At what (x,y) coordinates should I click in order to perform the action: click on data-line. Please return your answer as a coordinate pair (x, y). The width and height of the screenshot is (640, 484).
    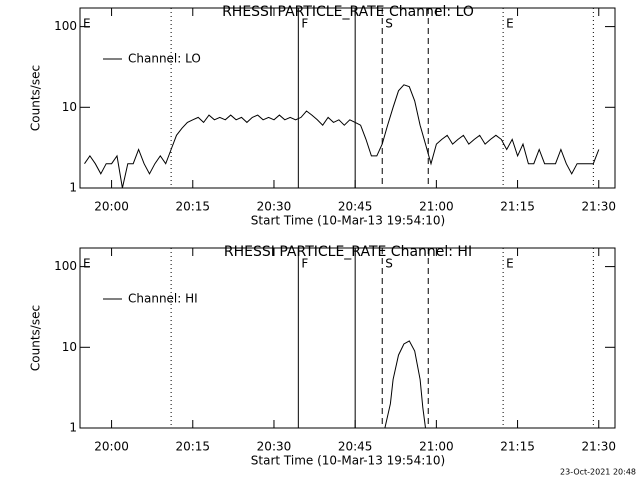
    Looking at the image, I should click on (405, 384).